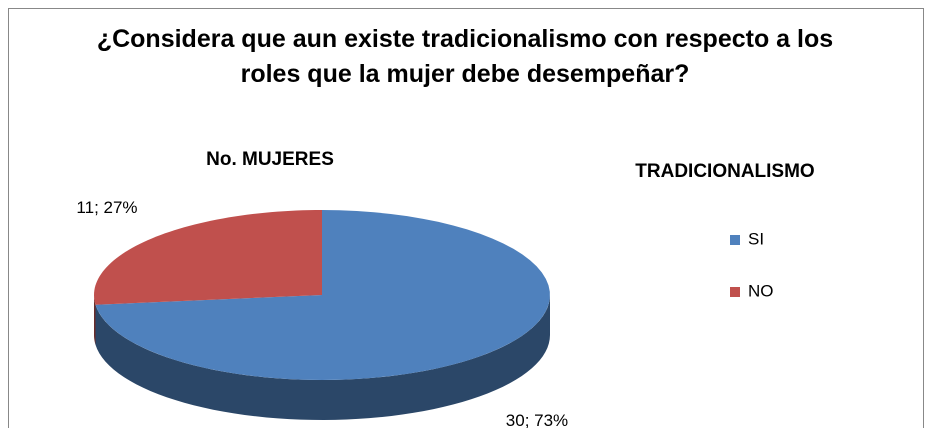 This screenshot has height=428, width=931. What do you see at coordinates (208, 257) in the screenshot?
I see `pie-slice` at bounding box center [208, 257].